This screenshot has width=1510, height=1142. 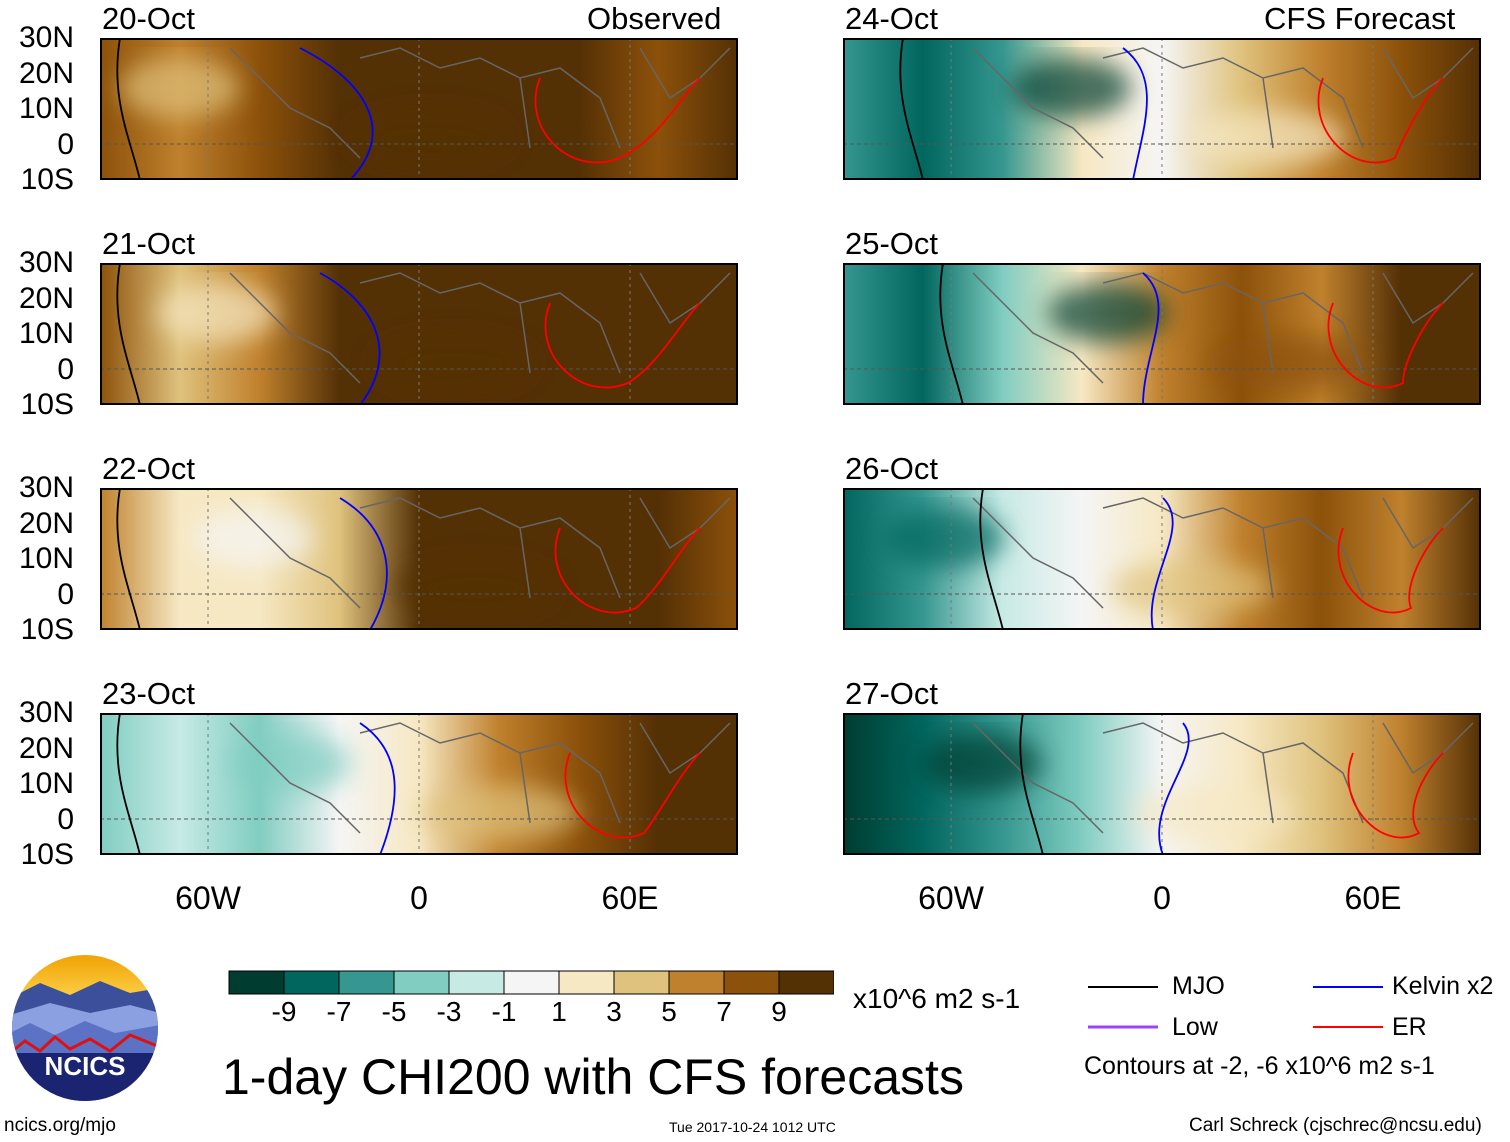 What do you see at coordinates (779, 1011) in the screenshot?
I see `colorbar-label: 9` at bounding box center [779, 1011].